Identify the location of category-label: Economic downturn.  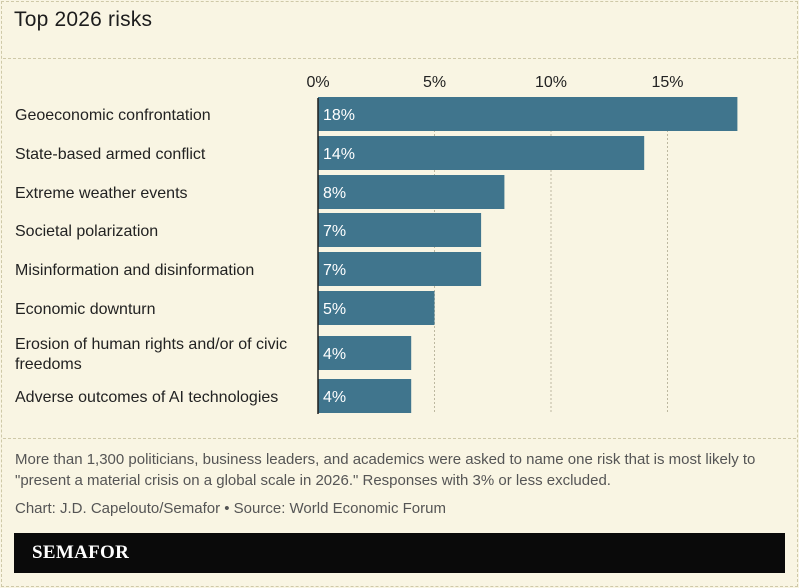
(85, 309).